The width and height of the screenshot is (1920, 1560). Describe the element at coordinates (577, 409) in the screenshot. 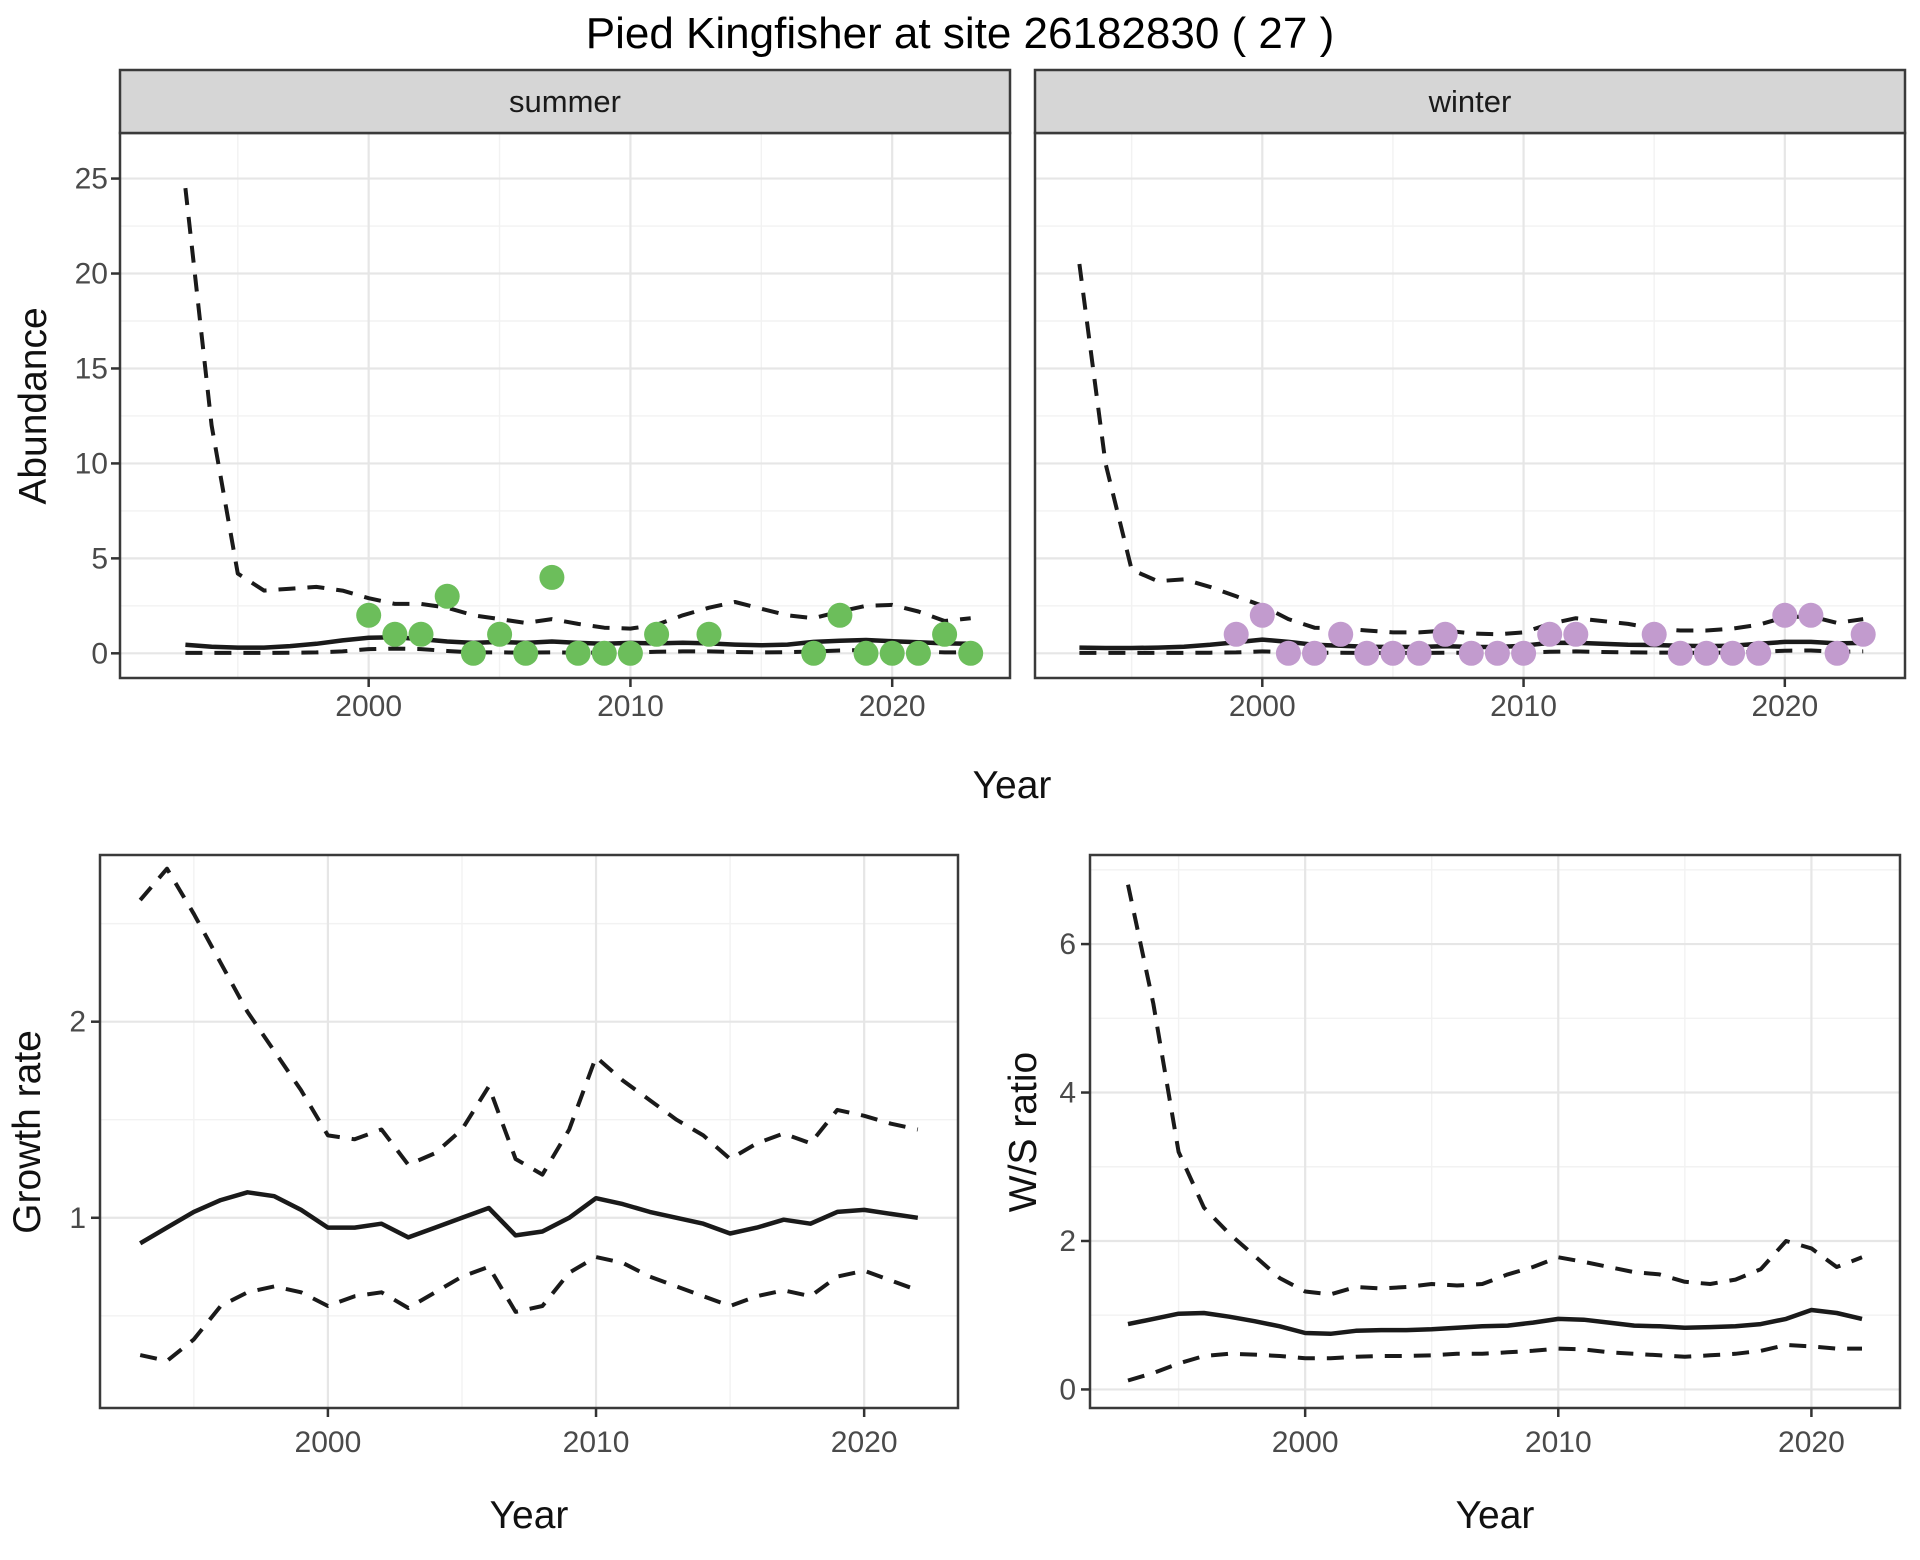

I see `abundance-summer-upper-95ci-line` at that location.